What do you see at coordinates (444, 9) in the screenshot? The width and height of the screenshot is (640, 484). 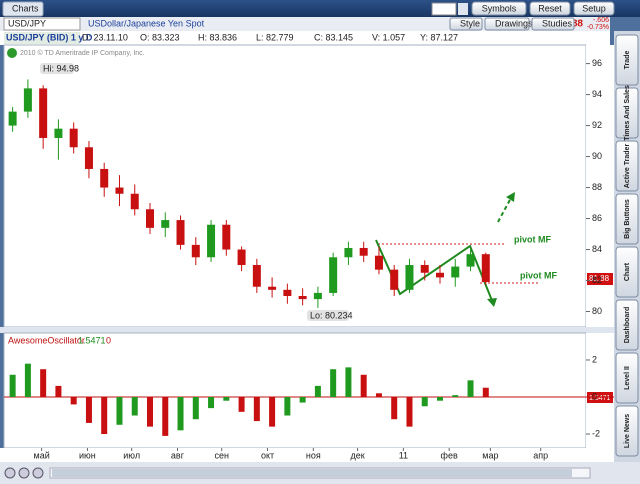 I see `field` at bounding box center [444, 9].